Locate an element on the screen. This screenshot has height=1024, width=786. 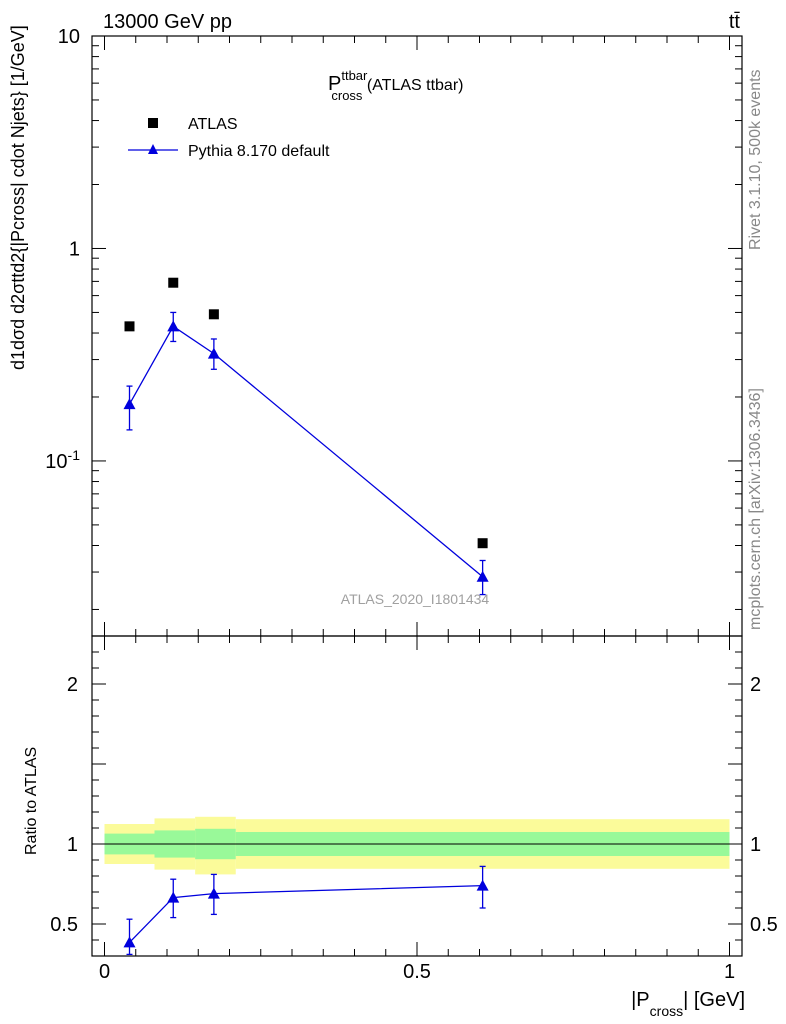
main-y-tick-label: 1 is located at coordinates (74, 249).